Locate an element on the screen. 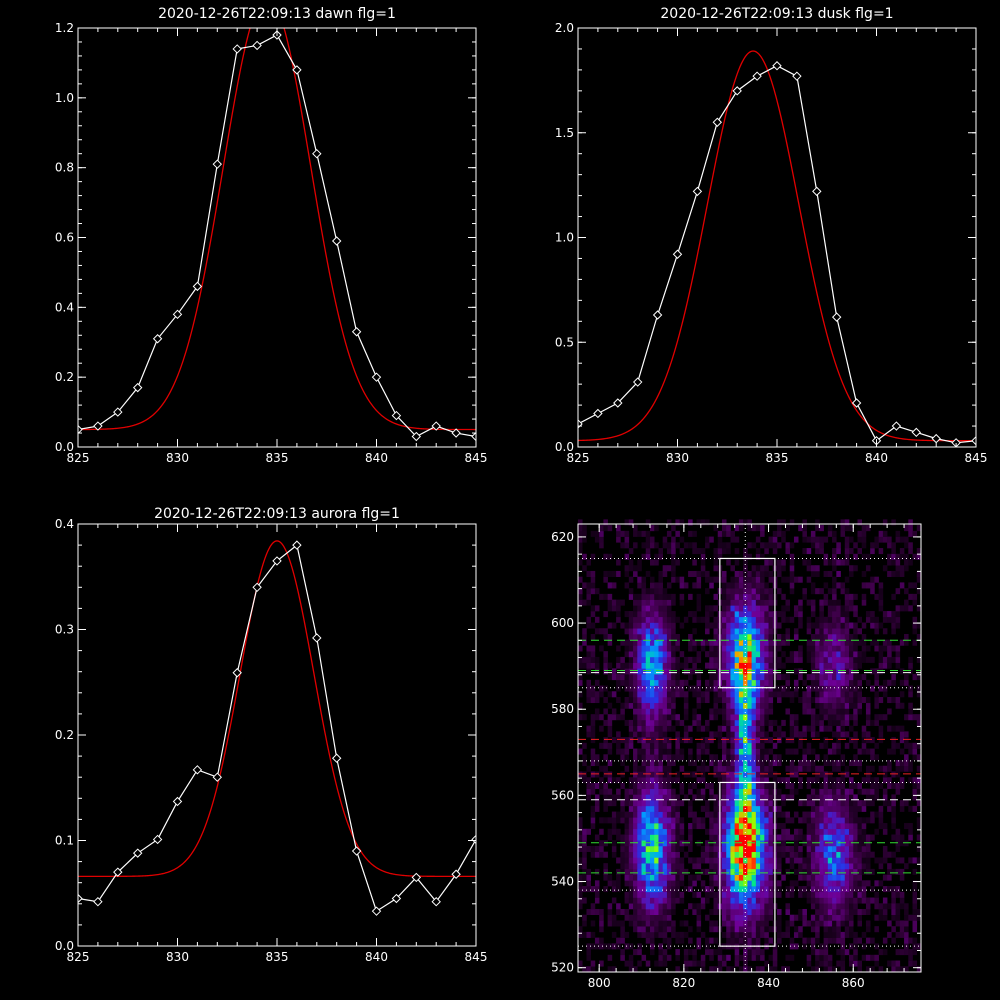  dusk-x-tick-label: 845 is located at coordinates (976, 458).